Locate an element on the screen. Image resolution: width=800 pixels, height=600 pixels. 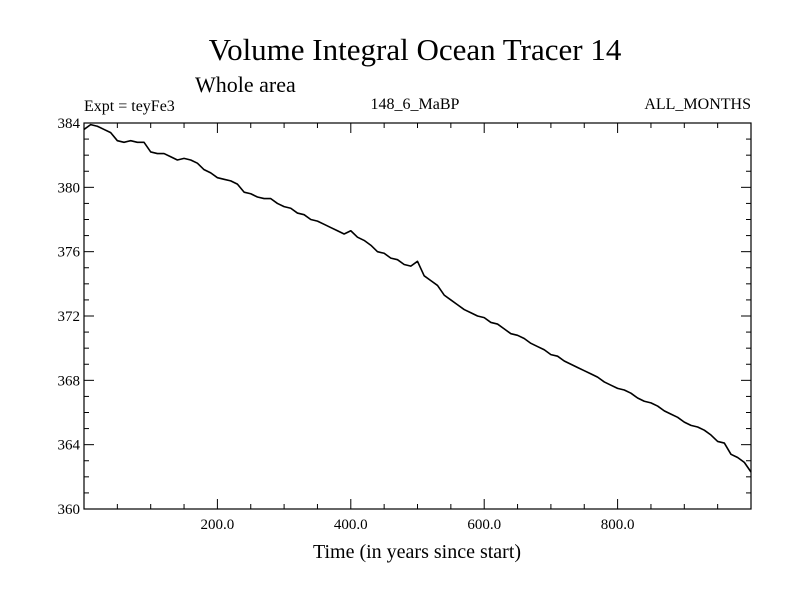
y-axis-tick-labels: 360 364 368 372 376 380 384 is located at coordinates (69, 317).